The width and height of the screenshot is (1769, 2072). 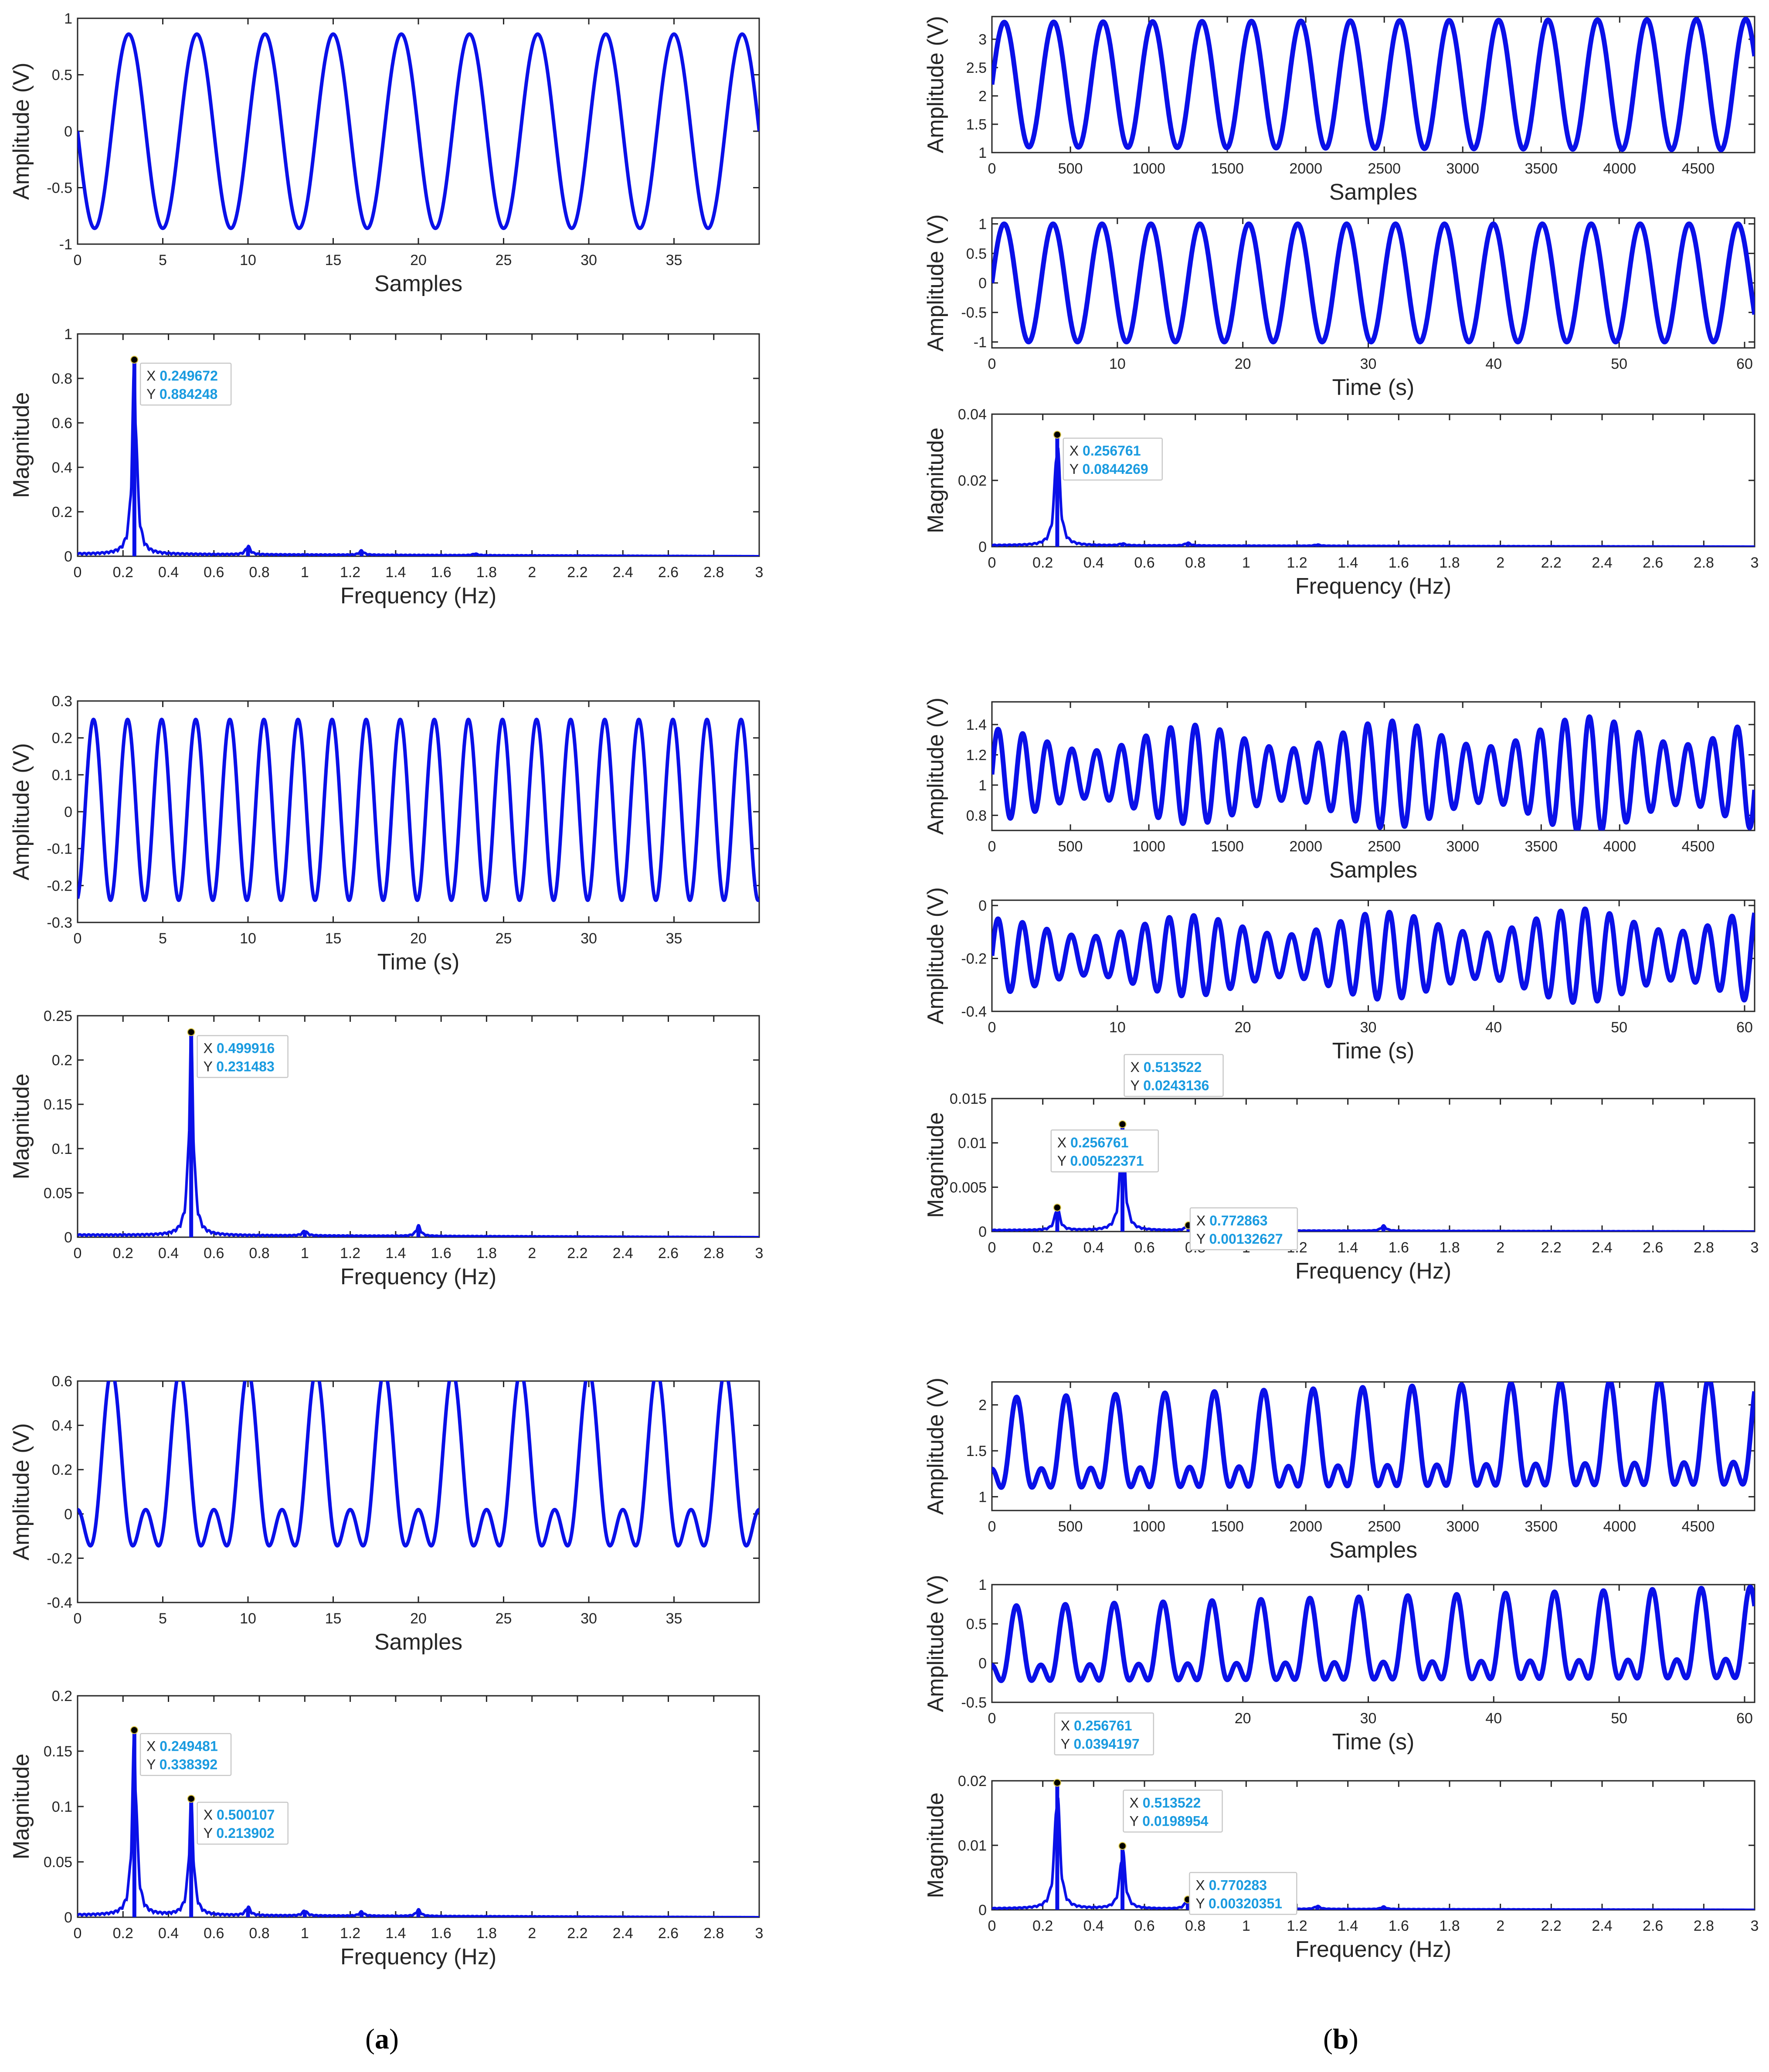 What do you see at coordinates (1348, 1247) in the screenshot?
I see `x-tick-label: 1.4` at bounding box center [1348, 1247].